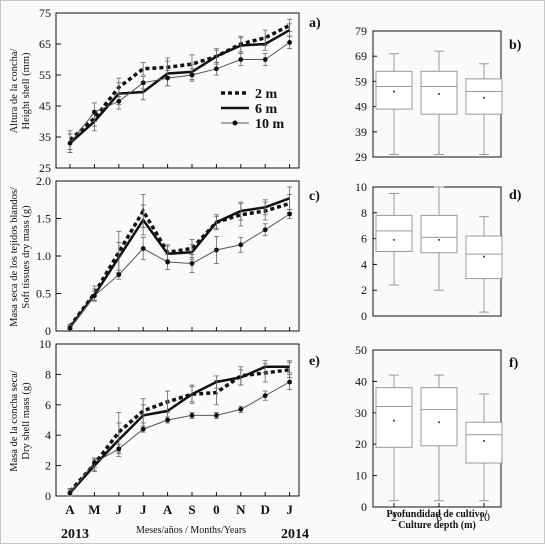 This screenshot has width=545, height=550. What do you see at coordinates (191, 530) in the screenshot?
I see `x-axis-caption: Meses/años / Months/Years` at bounding box center [191, 530].